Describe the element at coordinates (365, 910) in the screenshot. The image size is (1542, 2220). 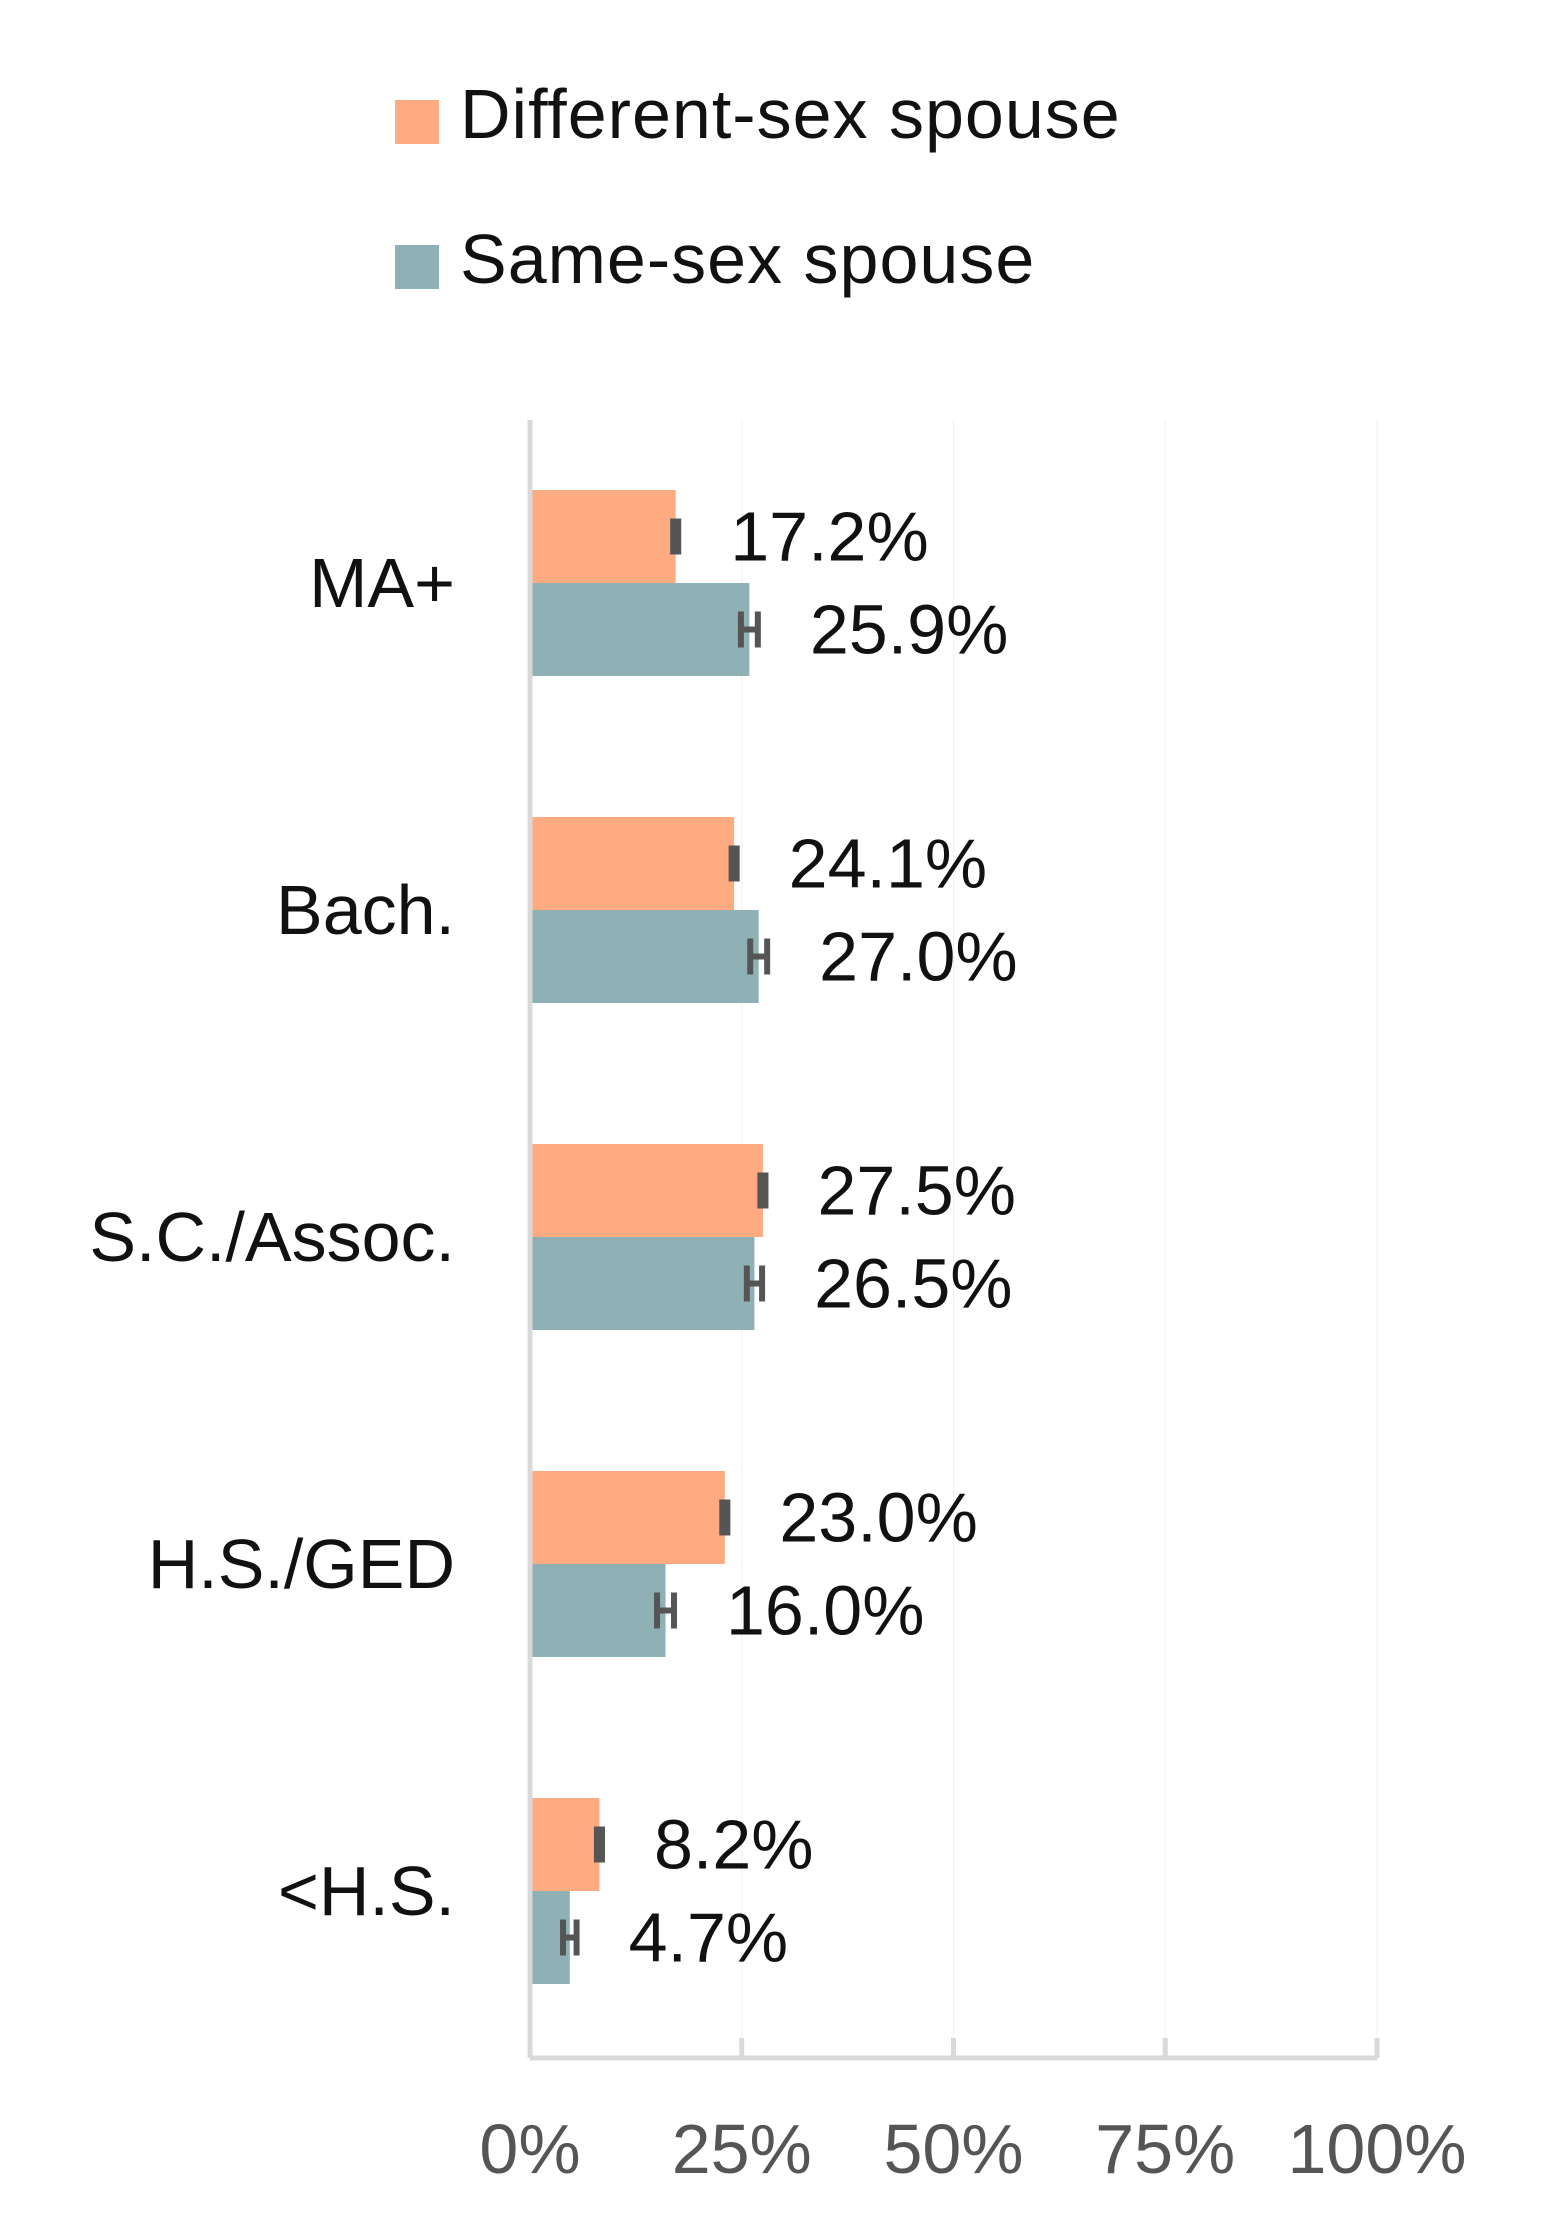
I see `category-label-bach: Bach.` at that location.